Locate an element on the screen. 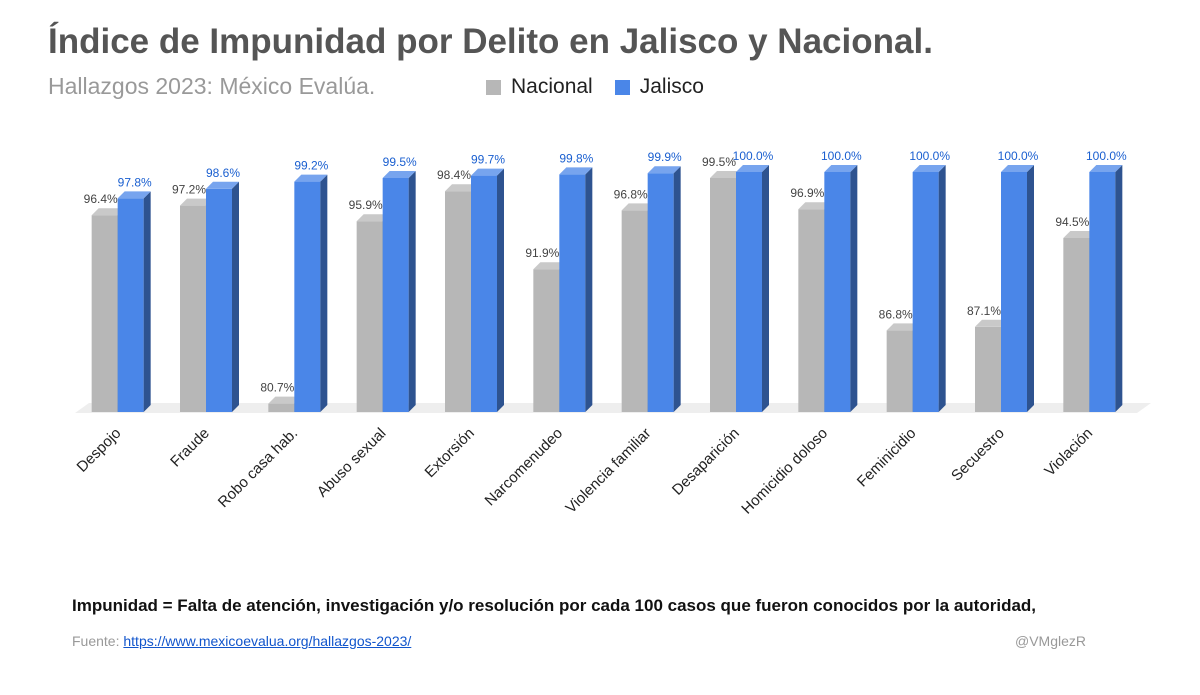  legend-label-nacional: Nacional is located at coordinates (552, 86).